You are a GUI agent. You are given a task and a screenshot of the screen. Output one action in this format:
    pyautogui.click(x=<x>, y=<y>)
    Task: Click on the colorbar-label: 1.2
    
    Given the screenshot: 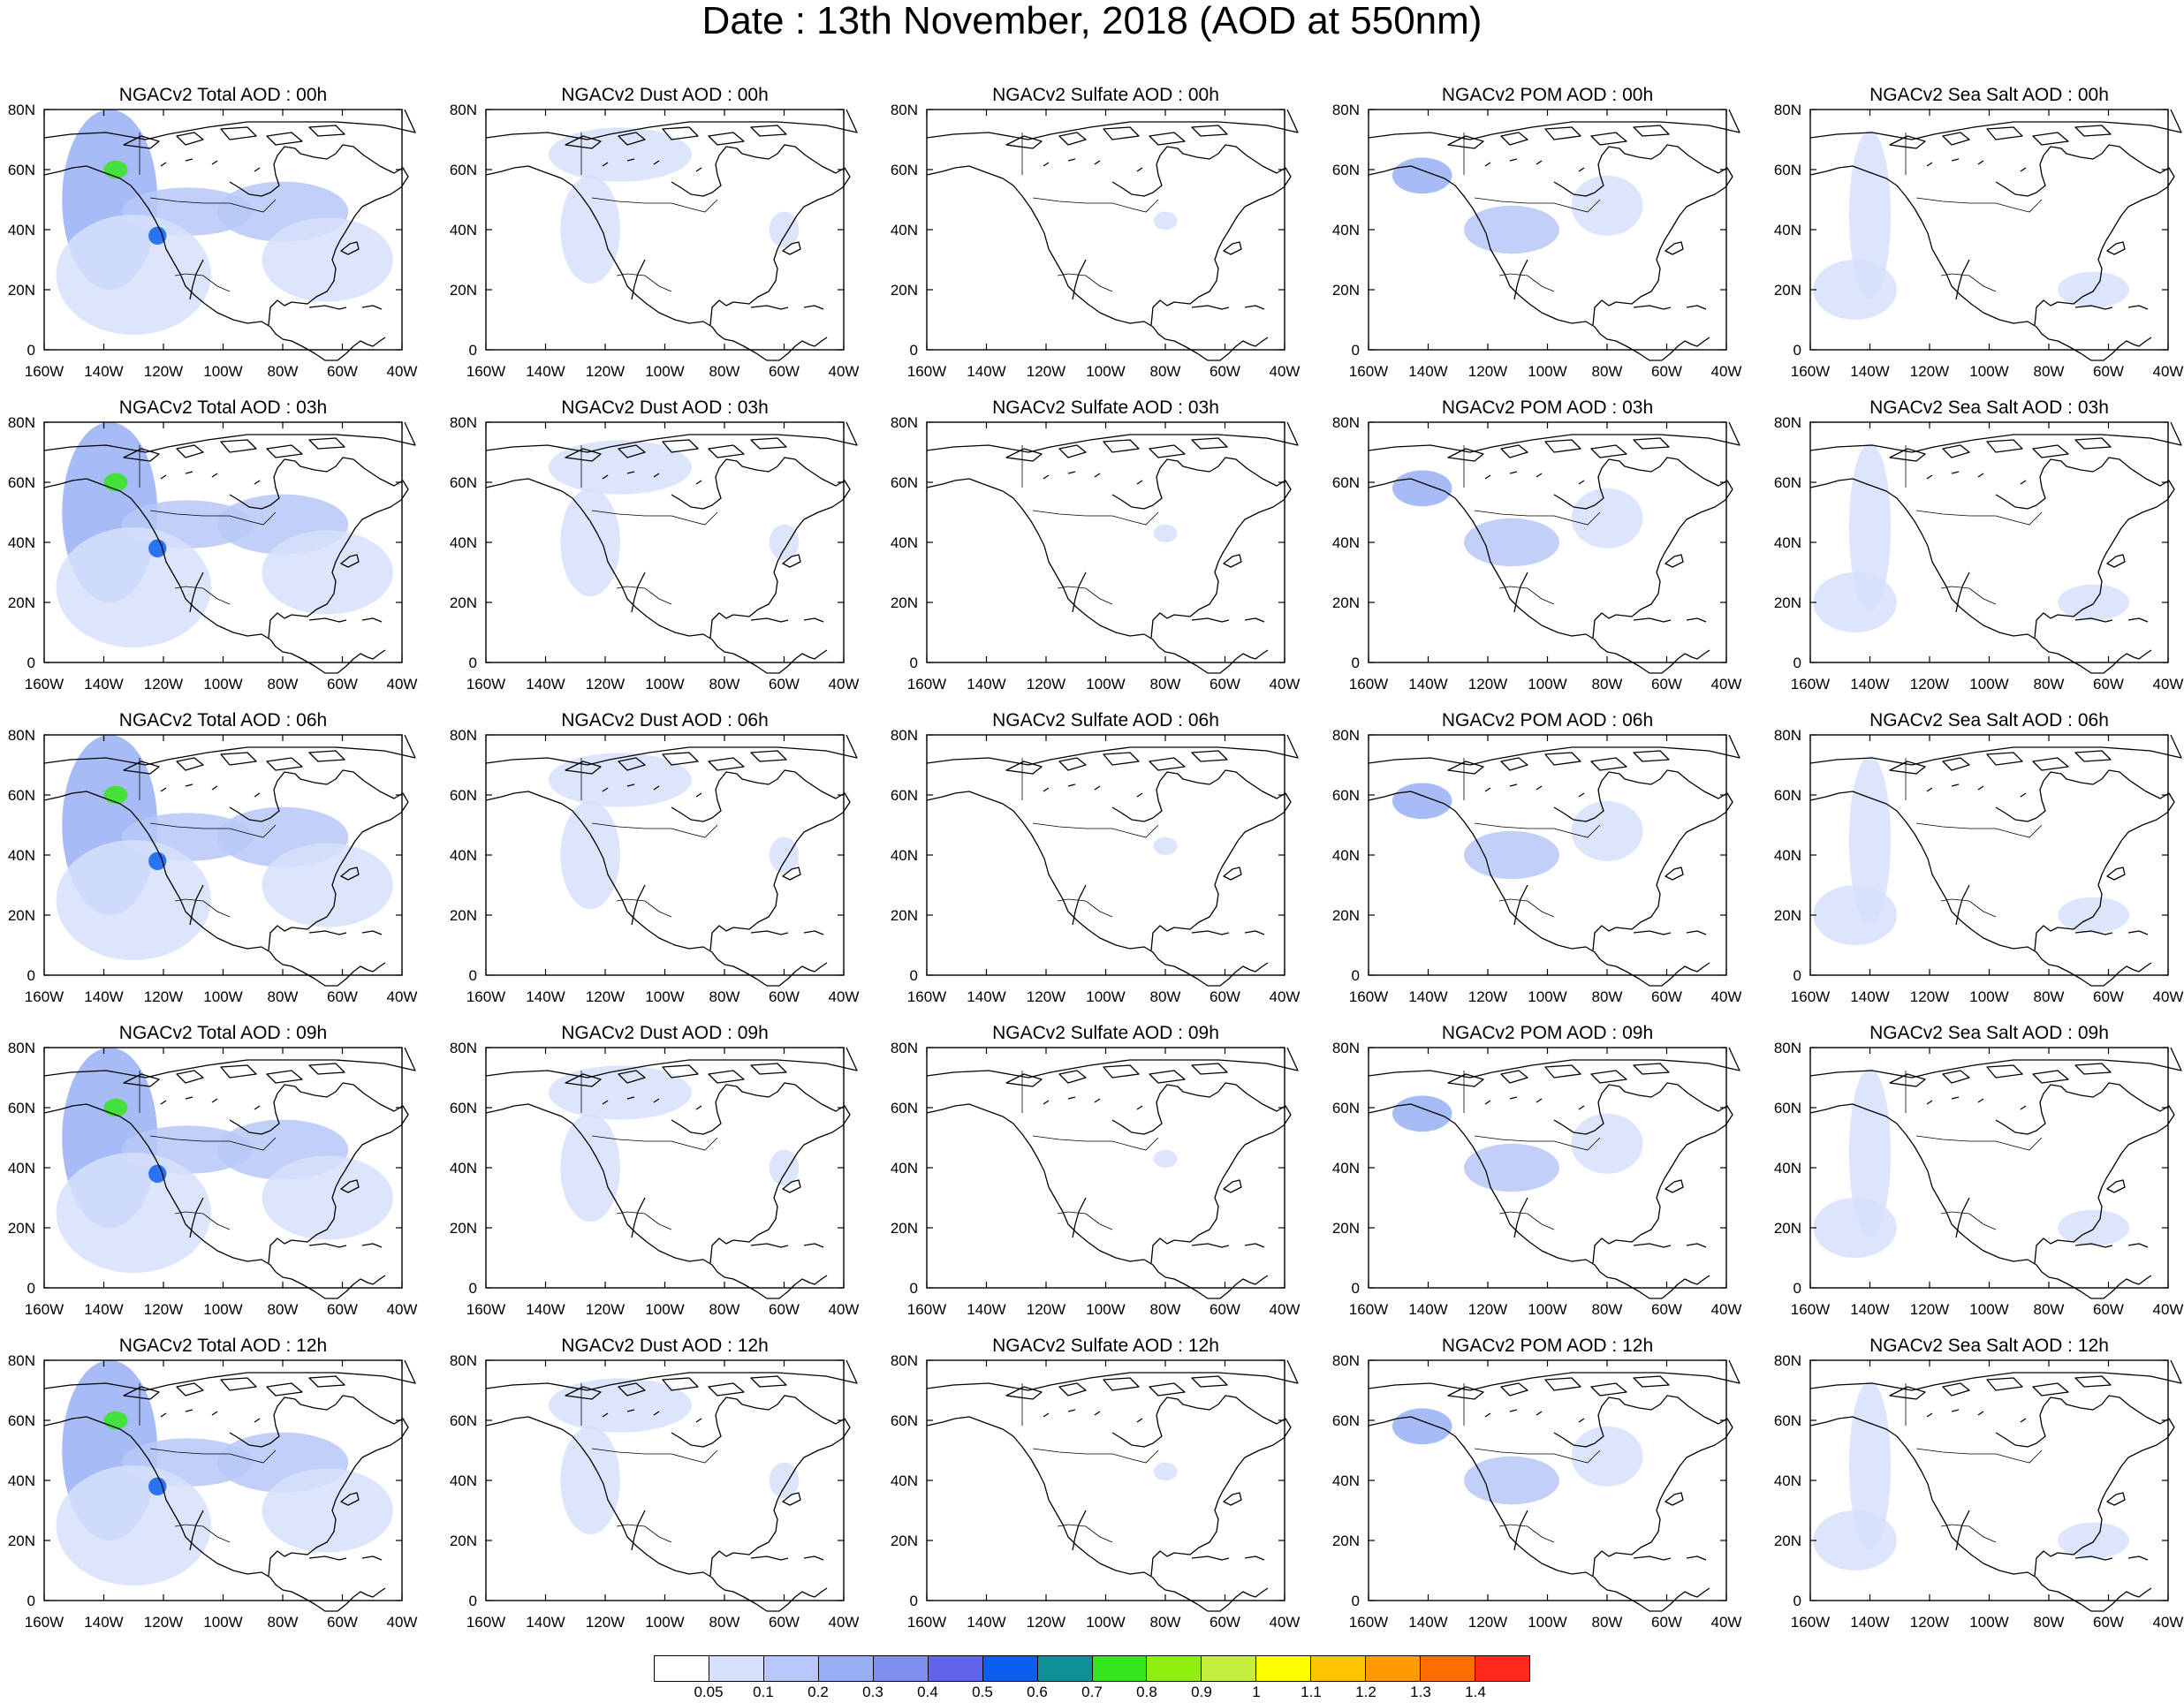 What is the action you would take?
    pyautogui.click(x=1365, y=1692)
    